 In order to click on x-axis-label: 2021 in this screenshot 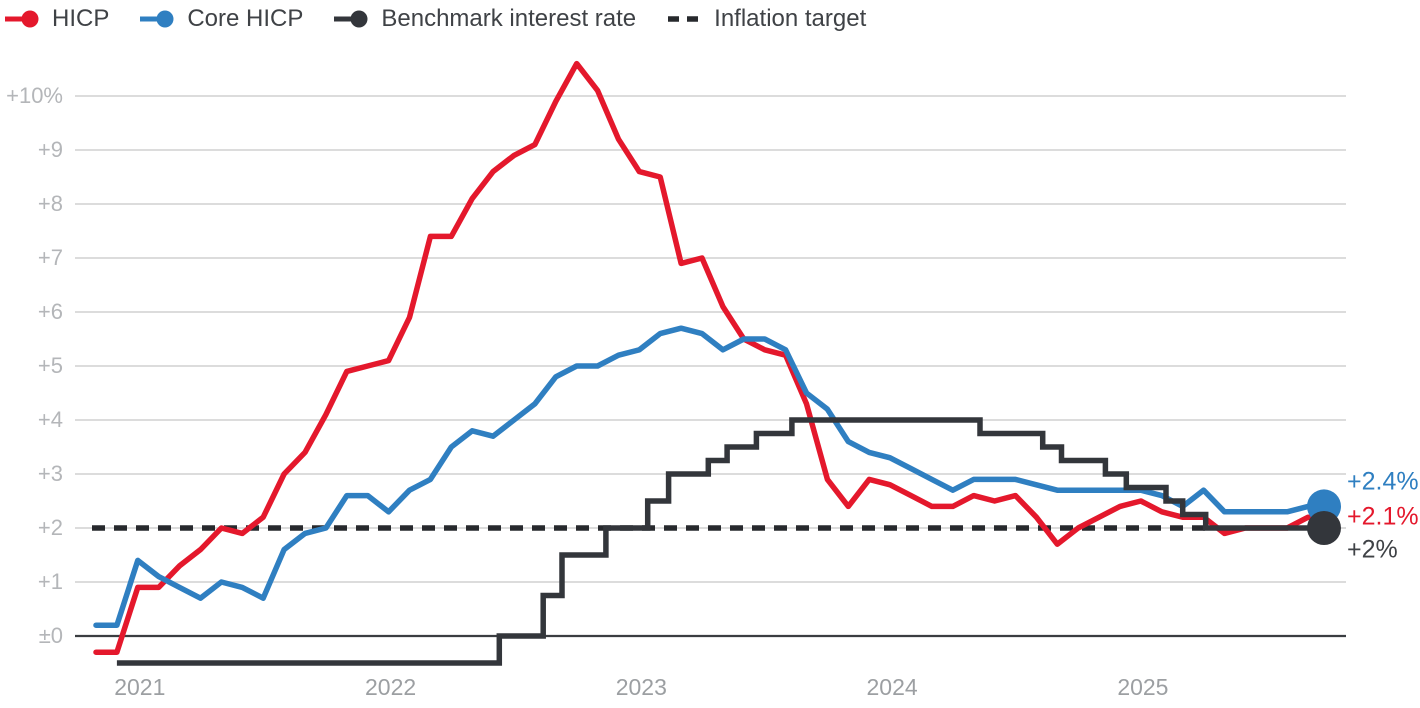, I will do `click(139, 687)`.